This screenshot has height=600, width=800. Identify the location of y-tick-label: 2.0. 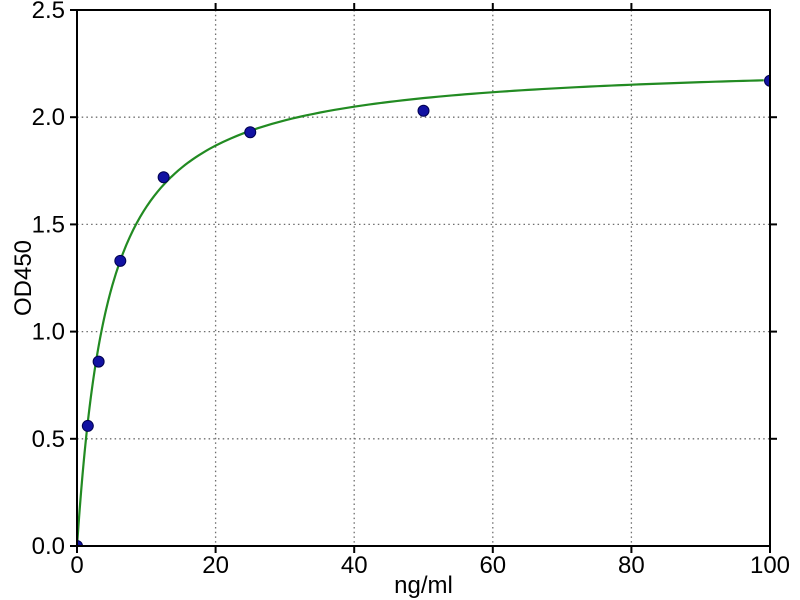
(48, 117).